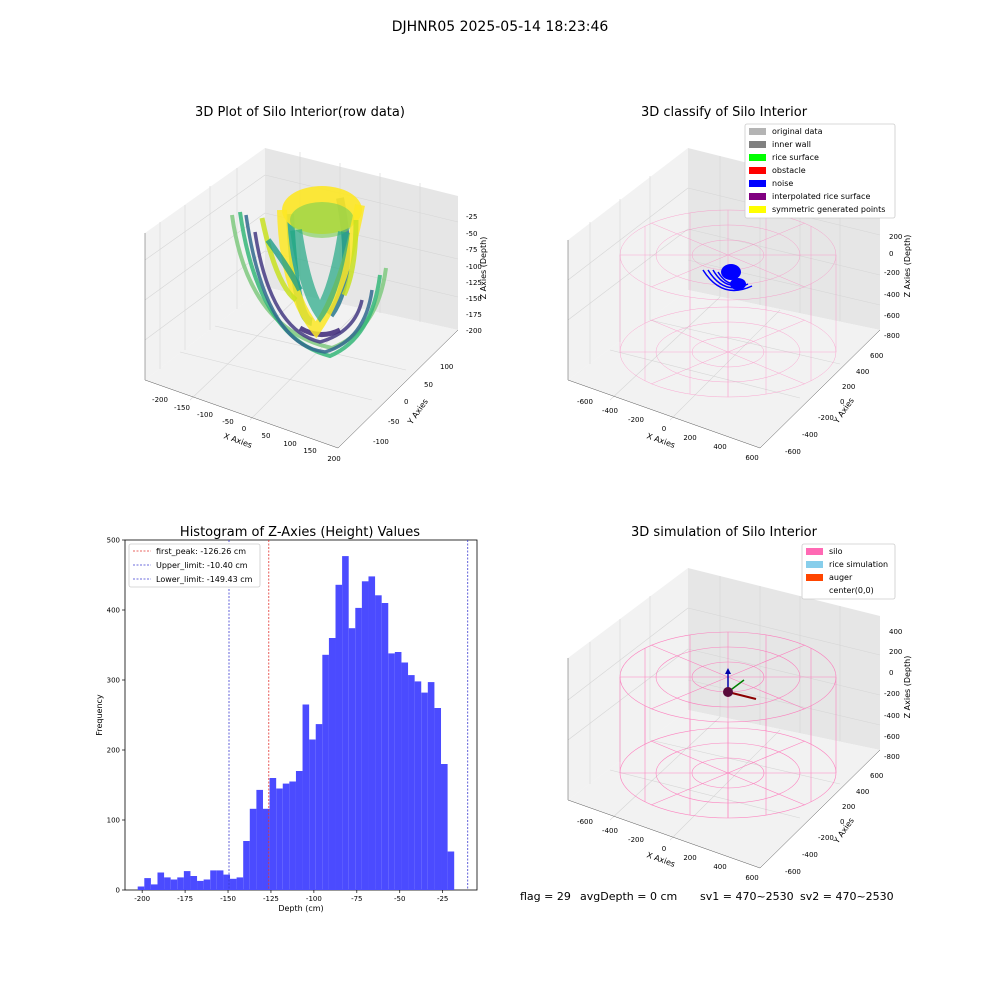  I want to click on classify-legend-item: interpolated rice surface, so click(809, 196).